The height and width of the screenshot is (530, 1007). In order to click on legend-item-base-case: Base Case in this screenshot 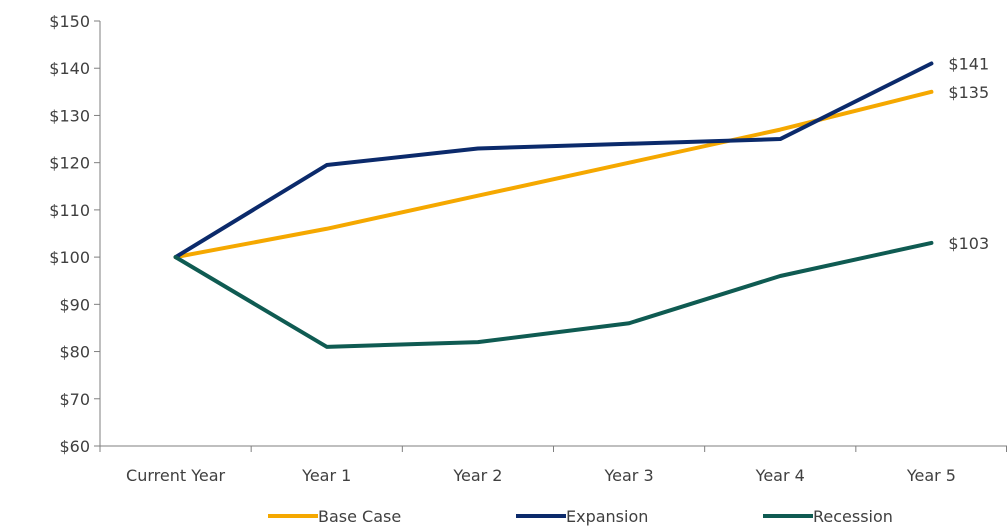, I will do `click(334, 516)`.